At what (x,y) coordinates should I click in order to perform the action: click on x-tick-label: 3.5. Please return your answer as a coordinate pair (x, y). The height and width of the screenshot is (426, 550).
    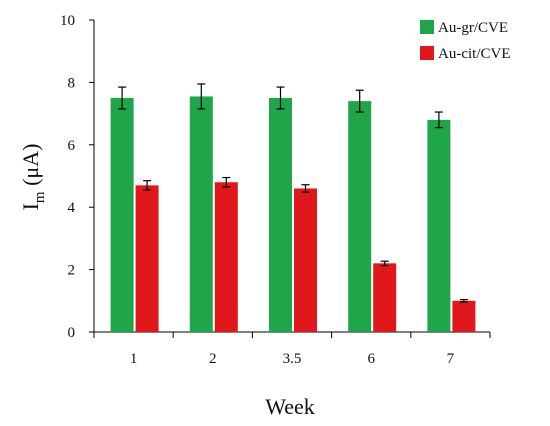
    Looking at the image, I should click on (292, 359).